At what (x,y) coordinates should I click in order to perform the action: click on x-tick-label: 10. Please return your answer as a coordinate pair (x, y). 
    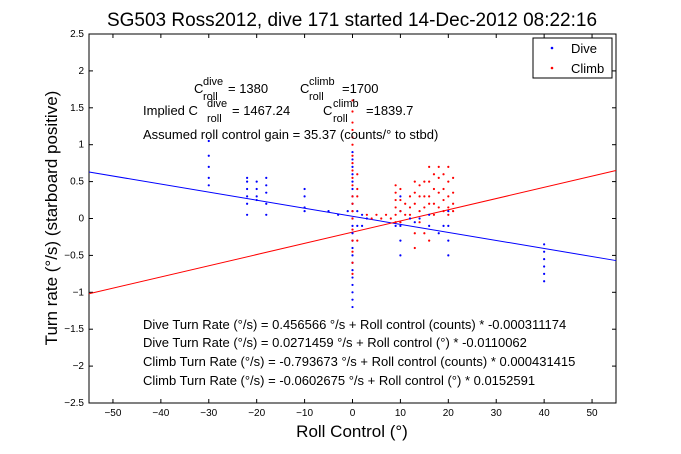
    Looking at the image, I should click on (401, 413).